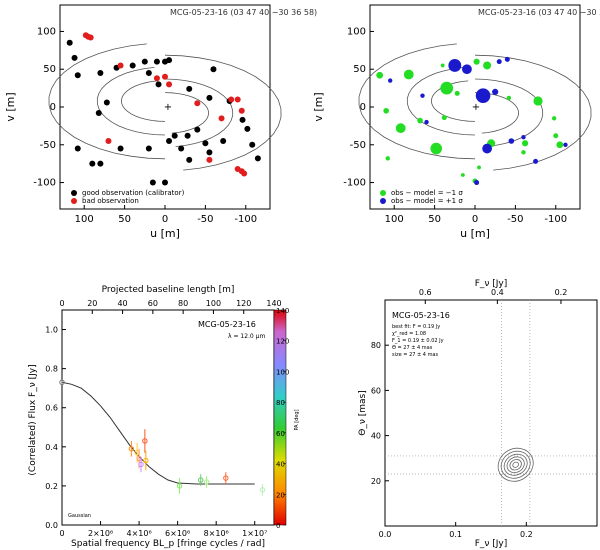 This screenshot has width=600, height=550. What do you see at coordinates (456, 530) in the screenshot?
I see `x-ticks: 0.0 0.1 0.2` at bounding box center [456, 530].